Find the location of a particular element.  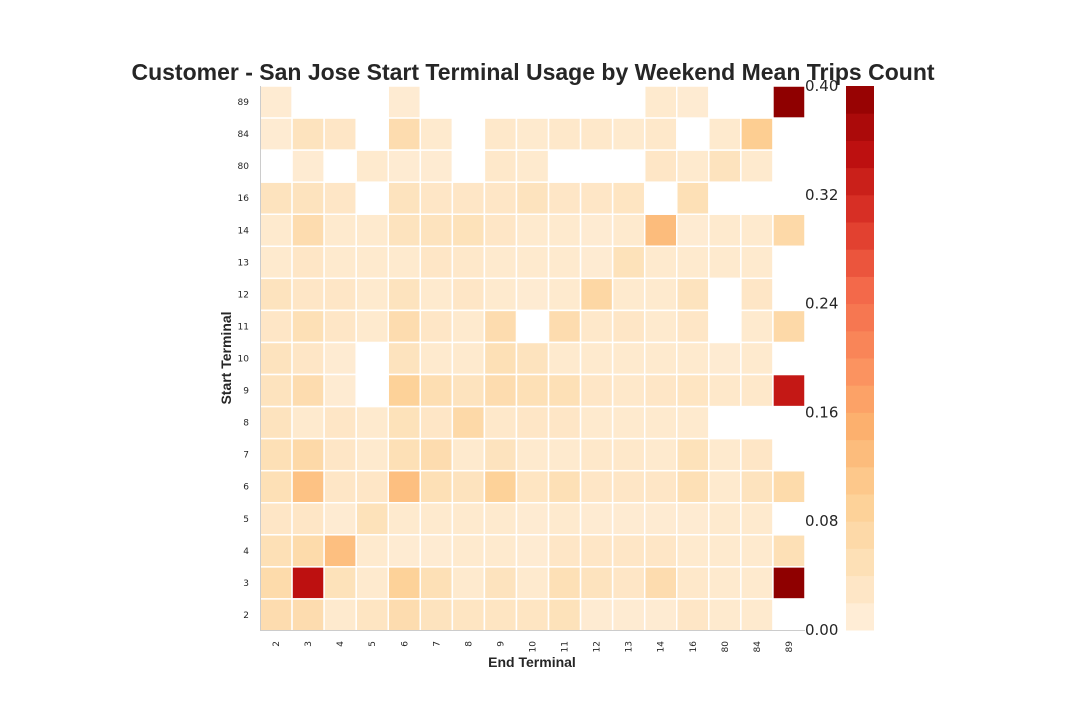

y-tick-label: 7 is located at coordinates (246, 456).